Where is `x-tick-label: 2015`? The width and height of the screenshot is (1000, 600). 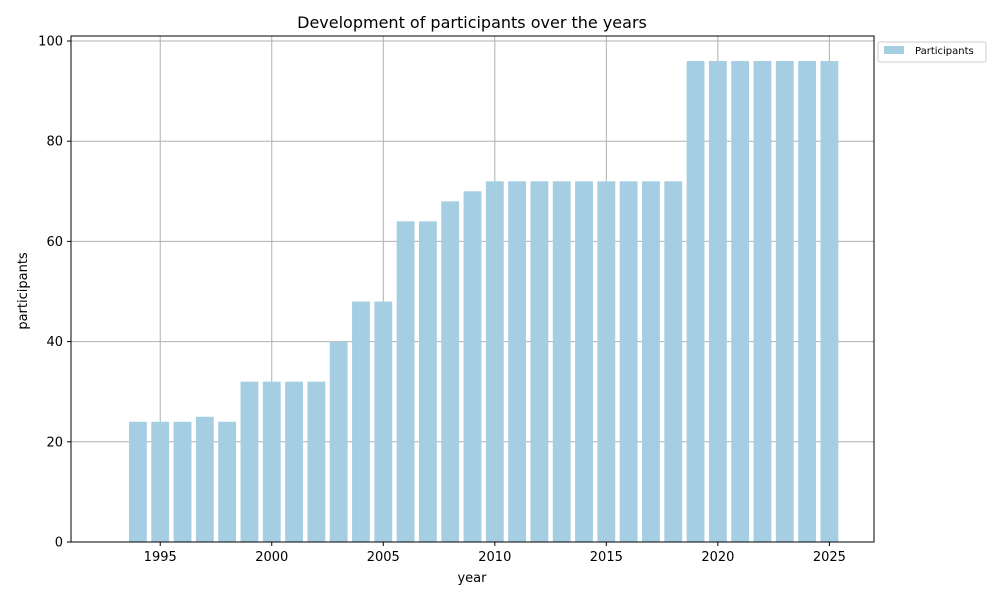
x-tick-label: 2015 is located at coordinates (606, 557).